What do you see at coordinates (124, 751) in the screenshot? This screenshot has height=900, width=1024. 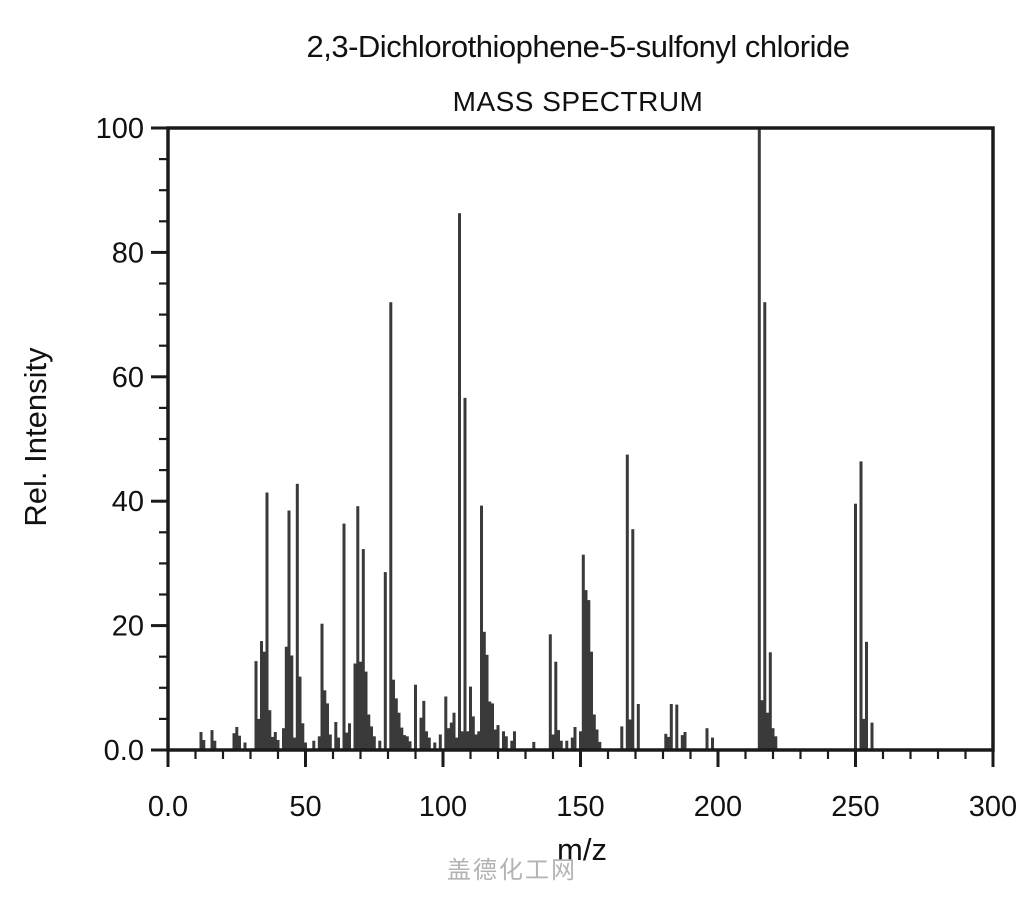 I see `y-tick-label: 0.0` at bounding box center [124, 751].